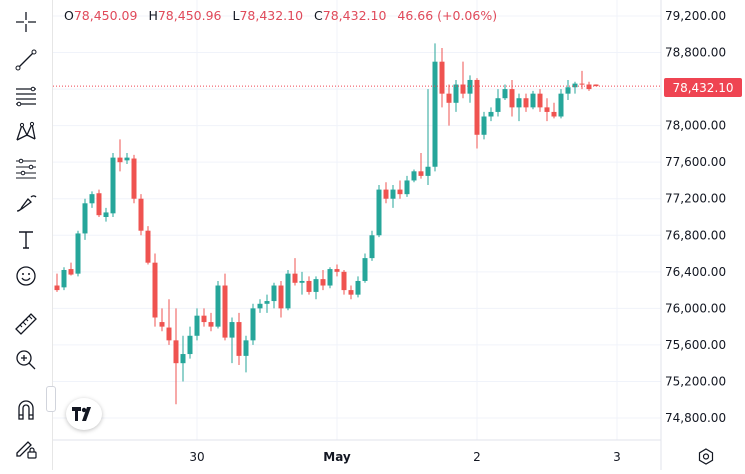  What do you see at coordinates (703, 87) in the screenshot?
I see `last-price-label: 78,432.10` at bounding box center [703, 87].